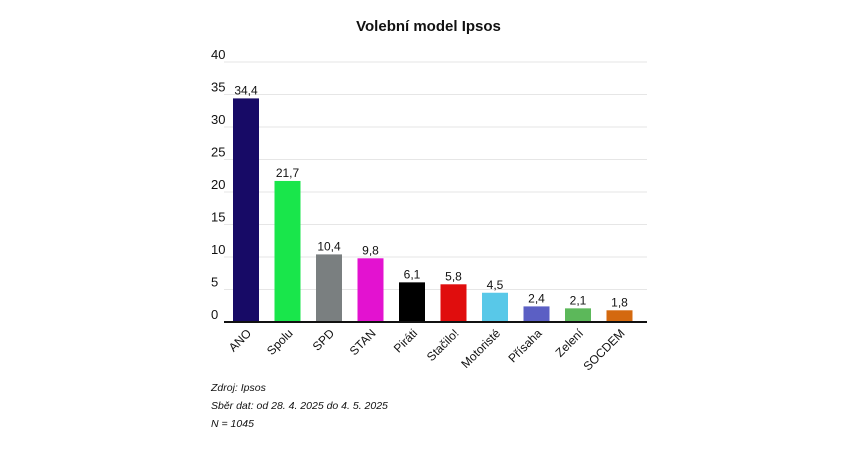 The image size is (857, 450). What do you see at coordinates (246, 210) in the screenshot?
I see `bar-ano` at bounding box center [246, 210].